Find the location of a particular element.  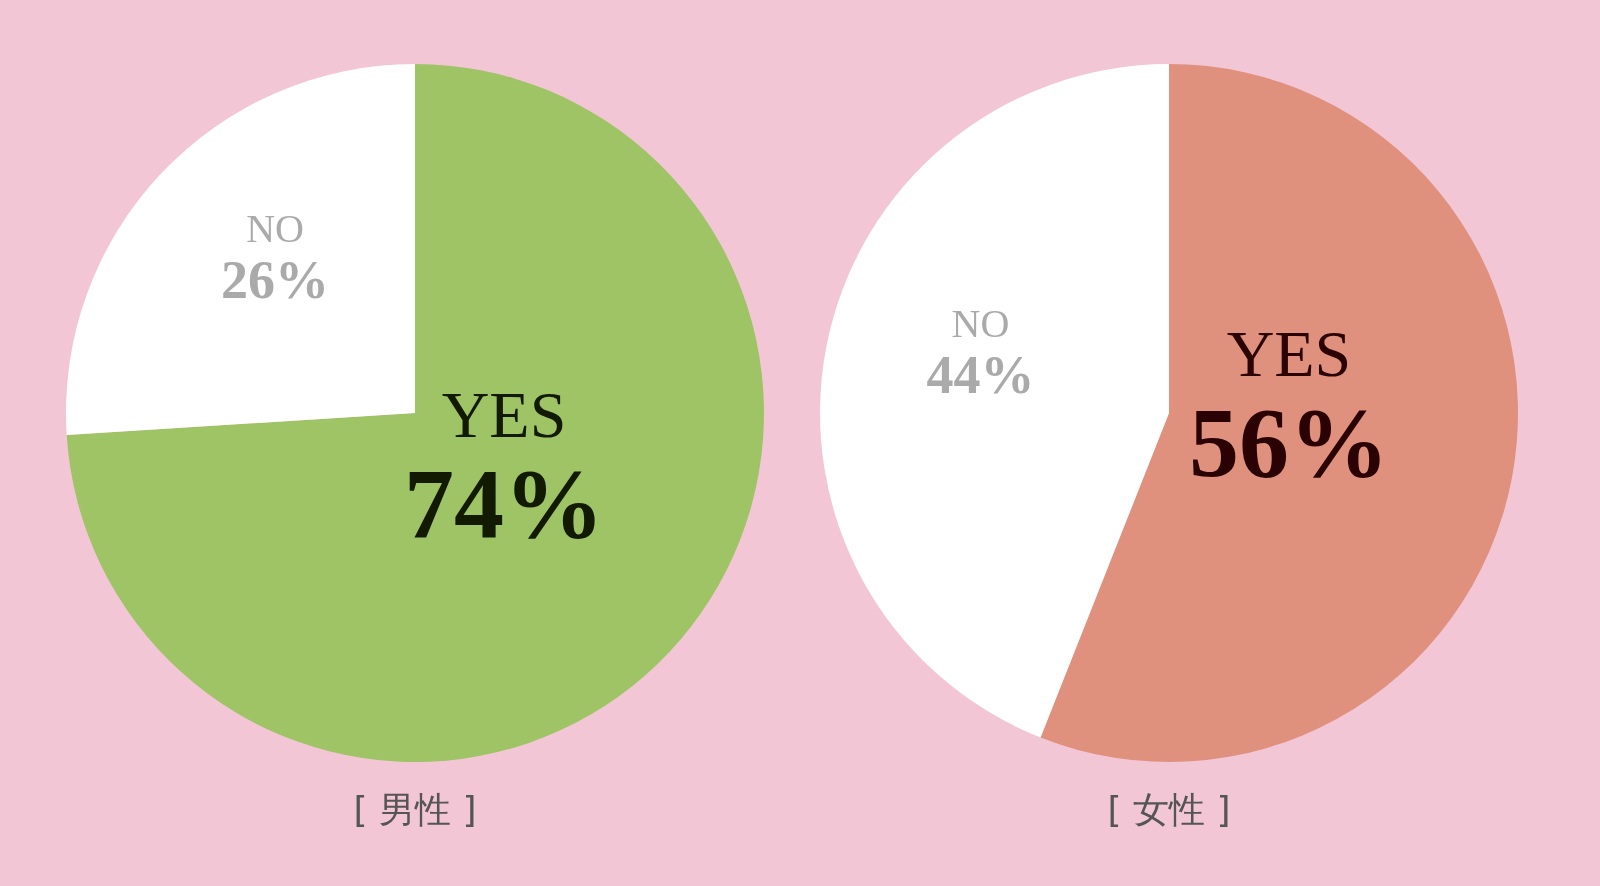

text: [ 男性 ] is located at coordinates (415, 809).